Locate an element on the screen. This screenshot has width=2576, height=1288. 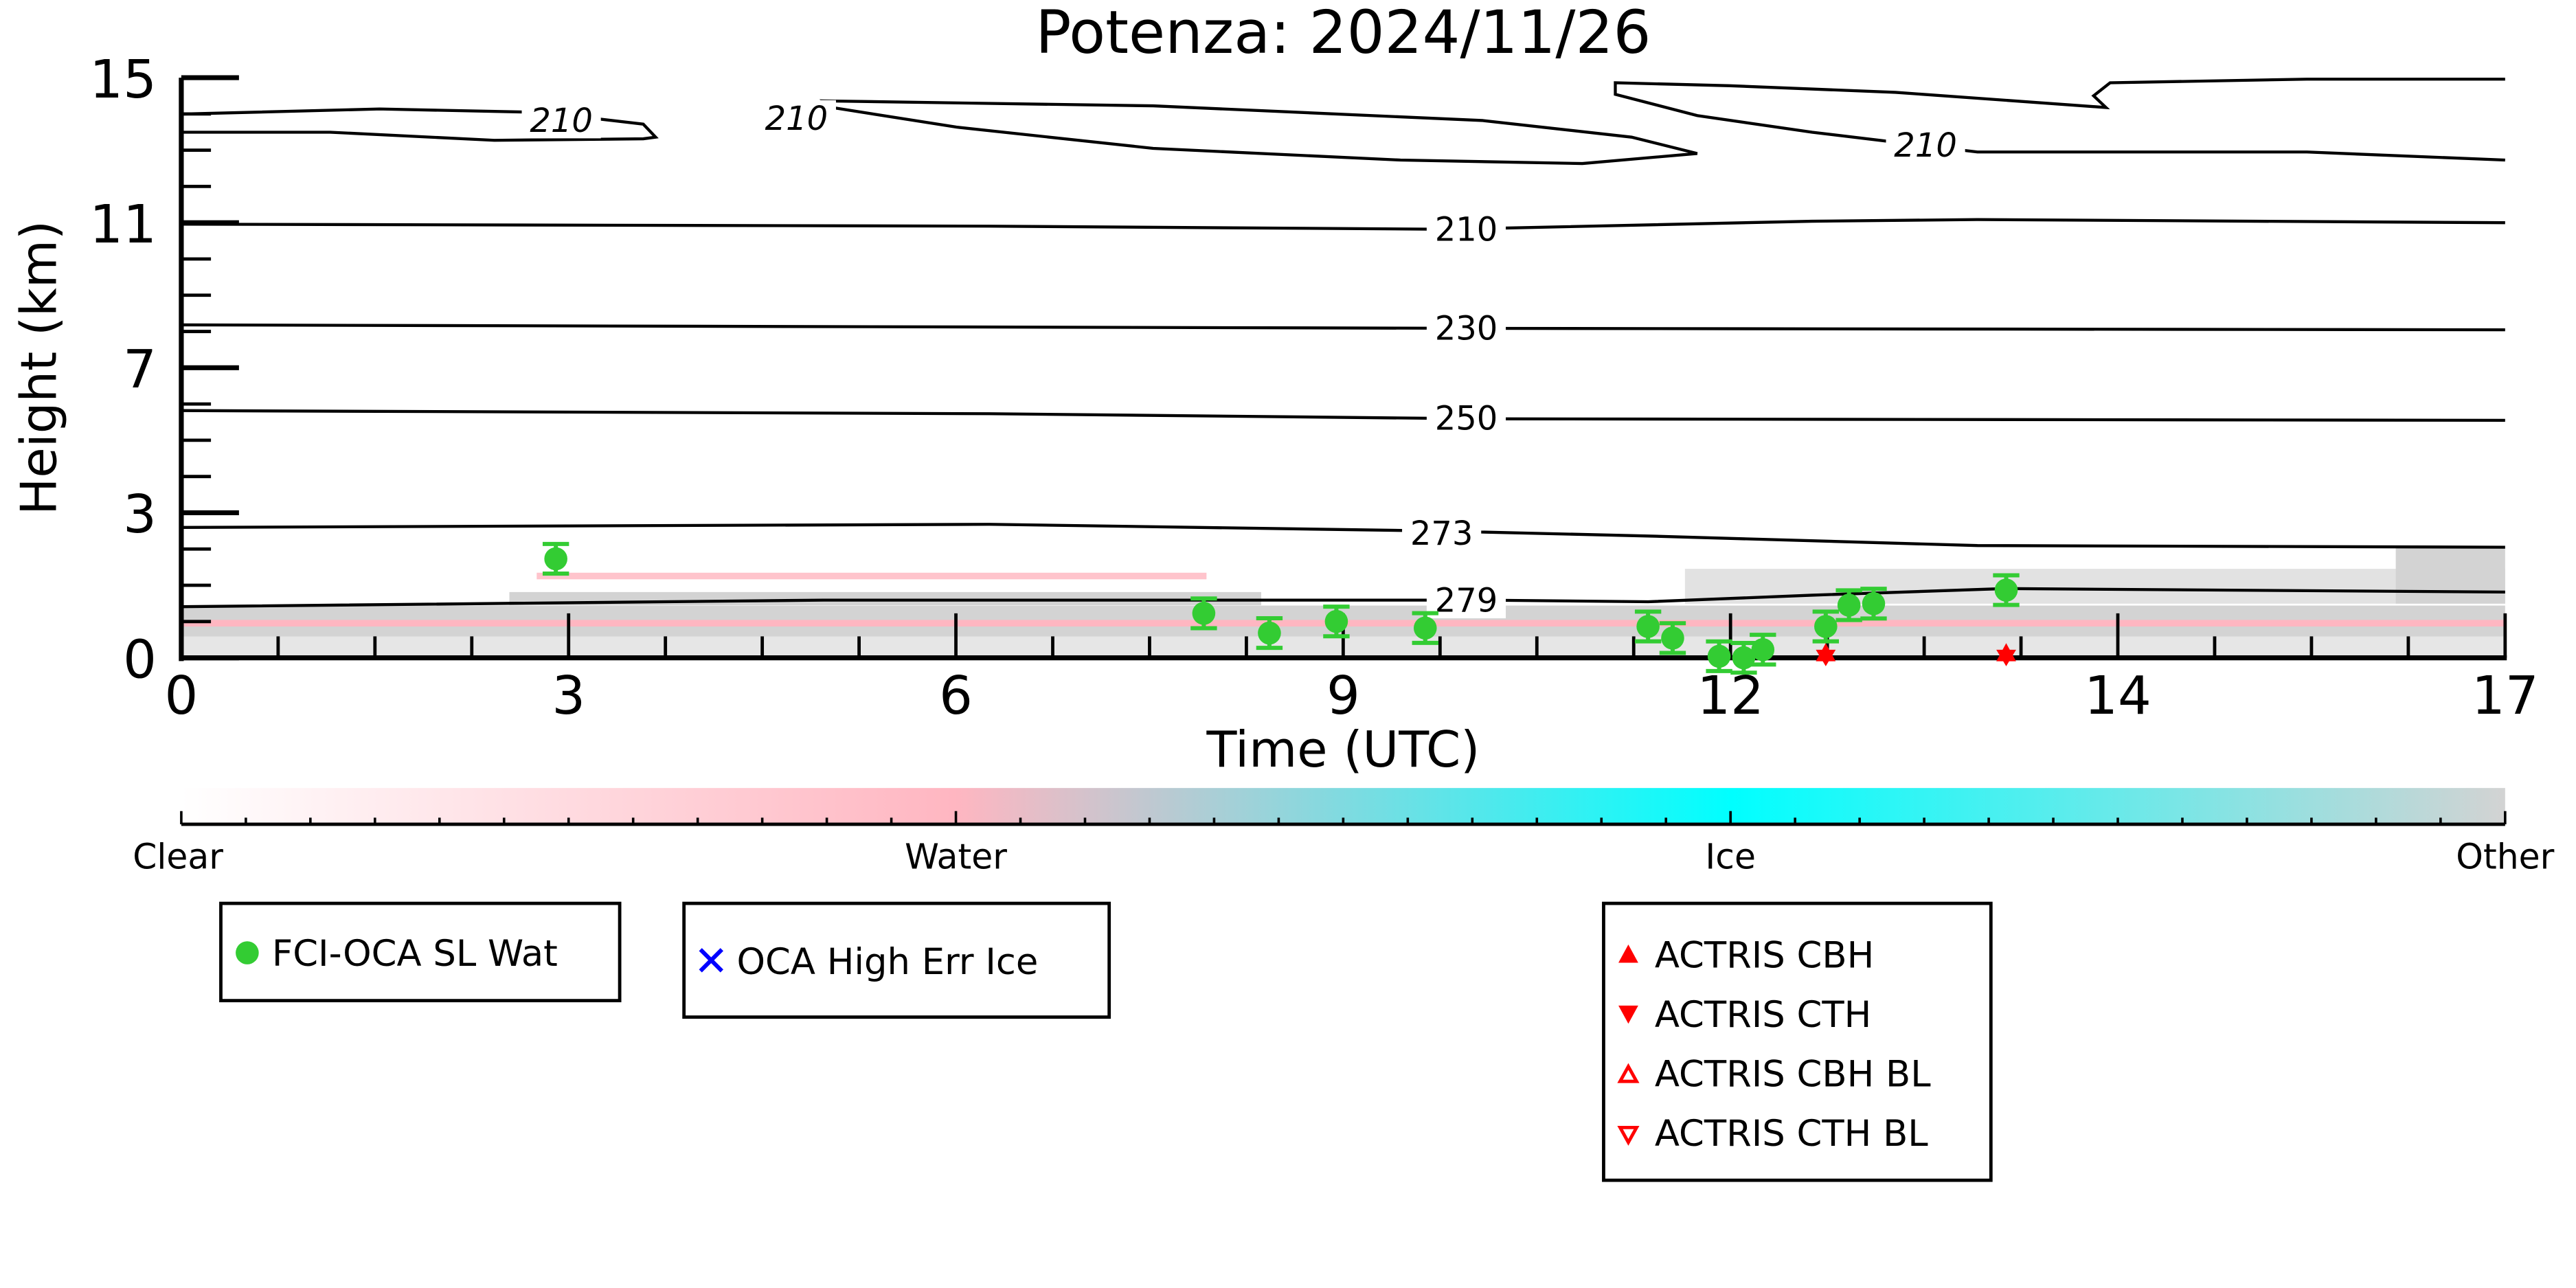
y-tick-label: 15 is located at coordinates (123, 80).